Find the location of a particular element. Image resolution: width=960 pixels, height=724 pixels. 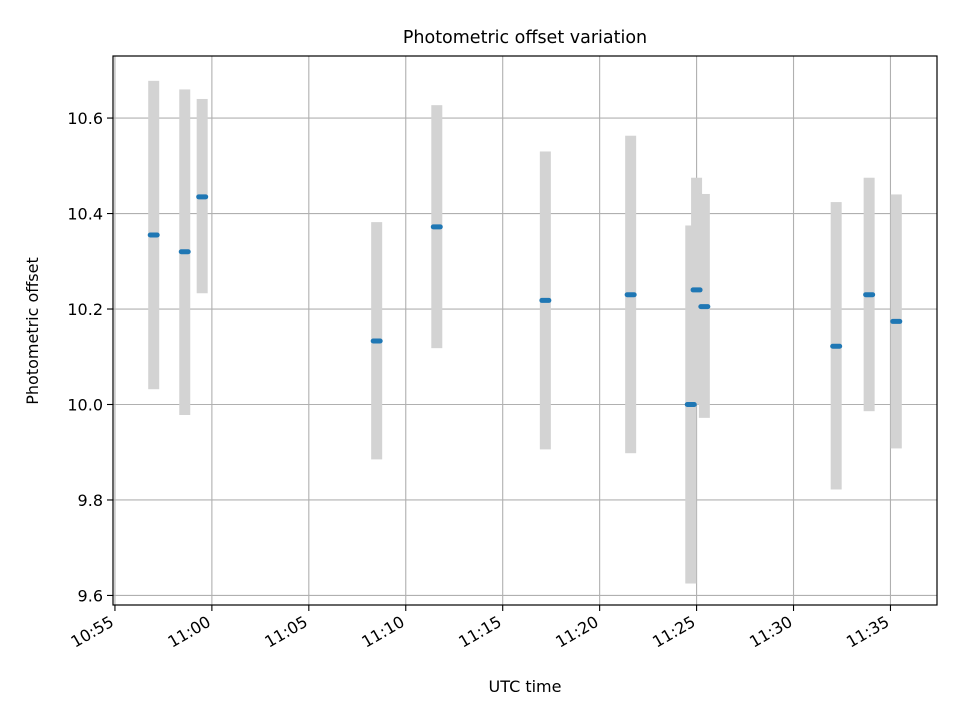

y-axis-ticks: 9.6 9.8 10.0 10.2 10.4 10.6 is located at coordinates (90, 357).